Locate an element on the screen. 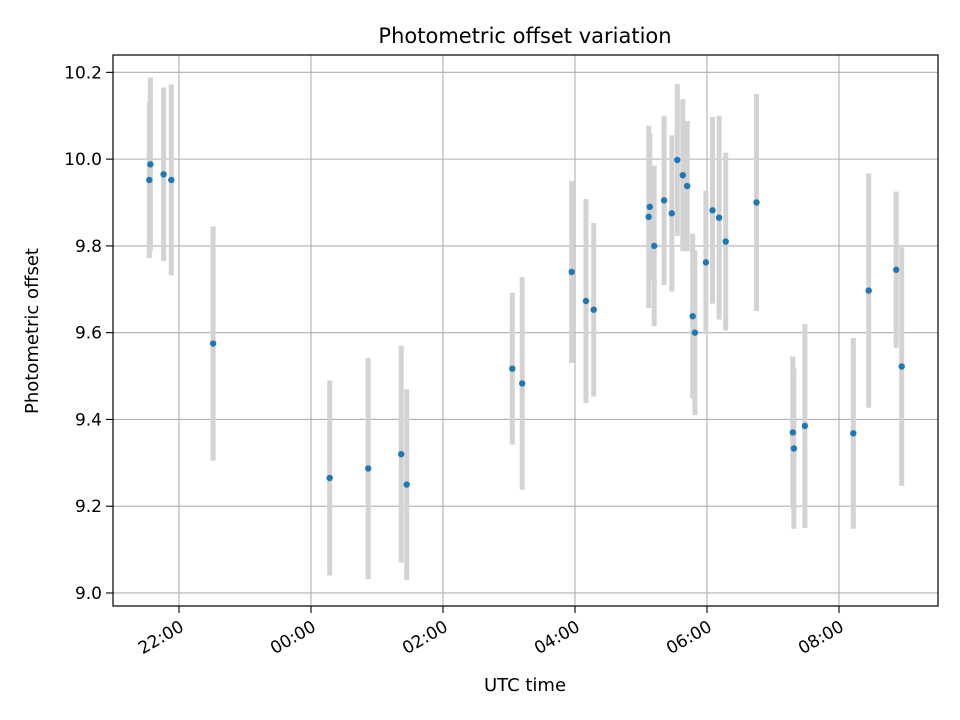 The height and width of the screenshot is (720, 960). y-tick-label: 9.2 is located at coordinates (88, 507).